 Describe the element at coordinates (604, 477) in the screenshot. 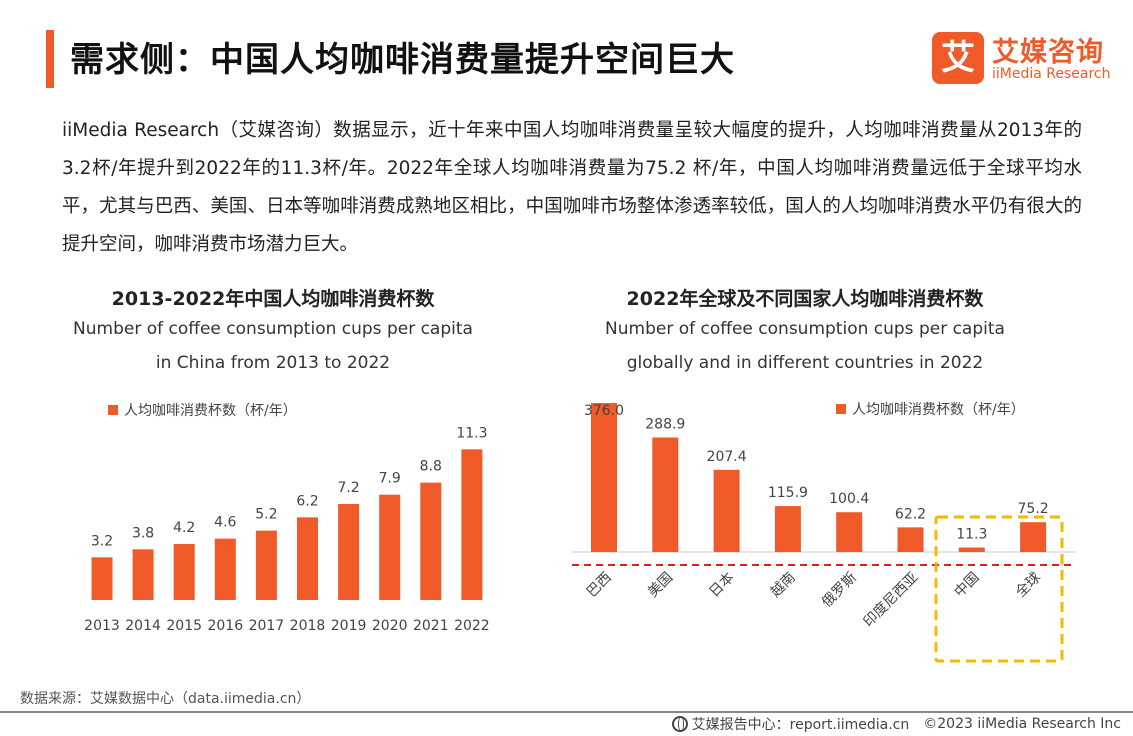

I see `chart2-bar-巴西` at that location.